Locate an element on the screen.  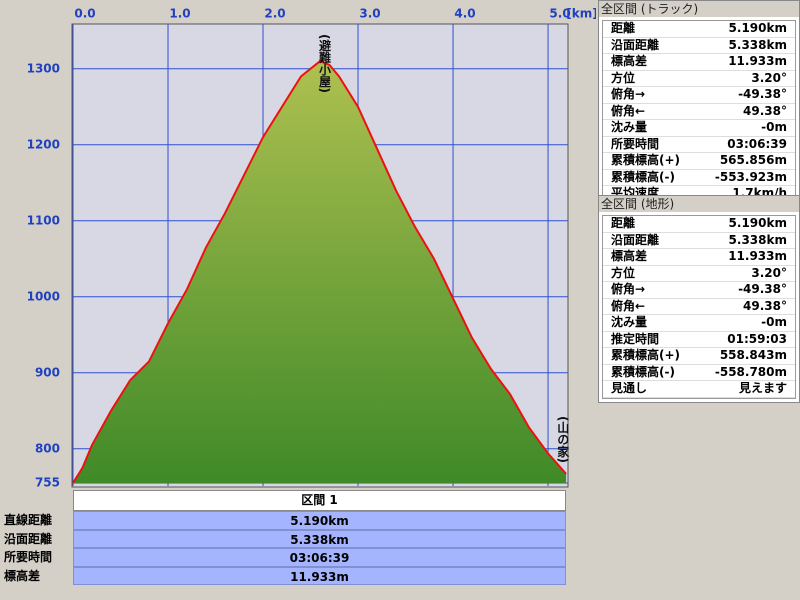
stat-row: 累積標高(+) 558.843m is located at coordinates (699, 356).